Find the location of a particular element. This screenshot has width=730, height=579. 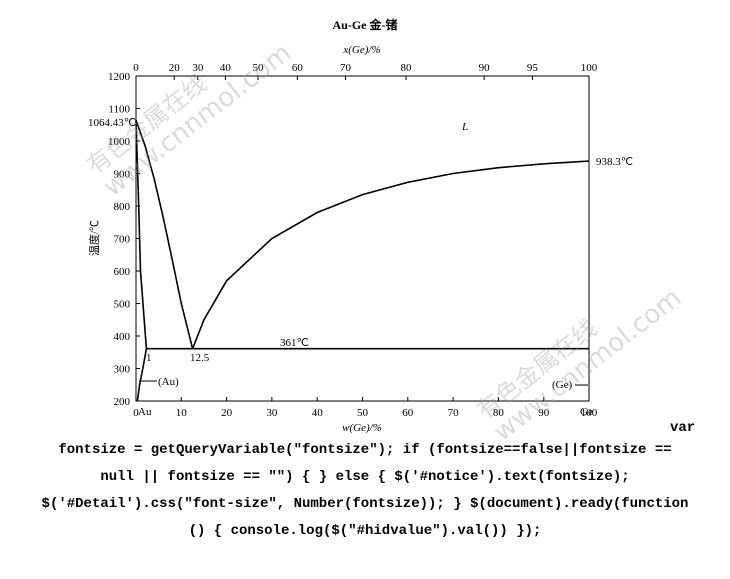

x2-tick-label: 30 is located at coordinates (198, 68).